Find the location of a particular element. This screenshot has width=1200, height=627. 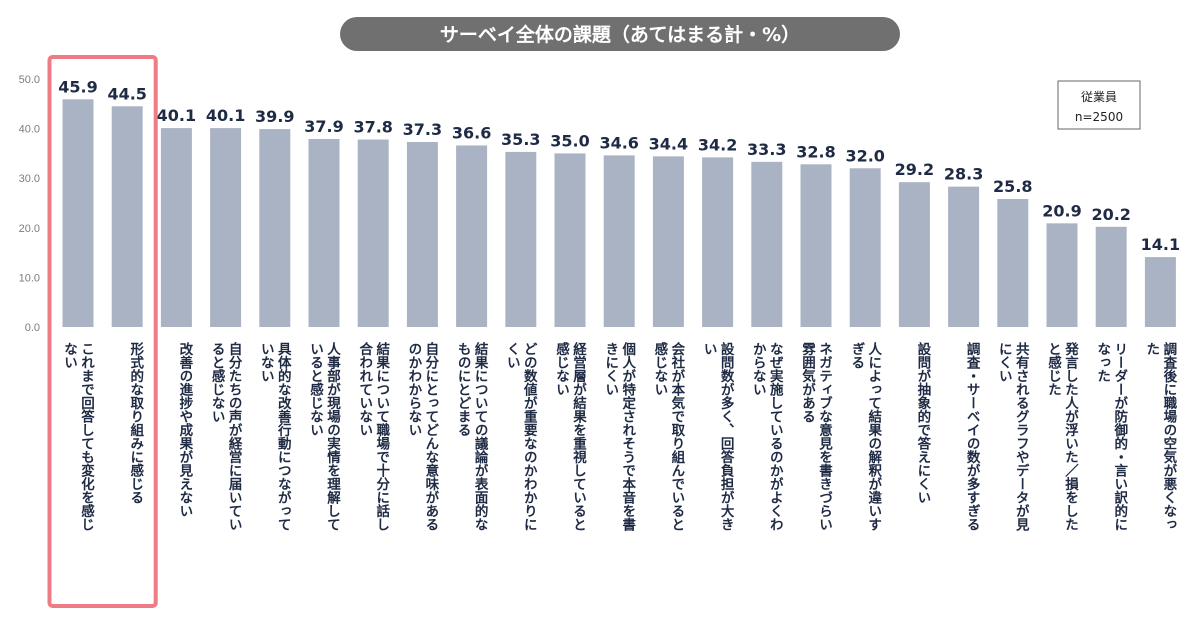

category-label: なった is located at coordinates (1102, 362).